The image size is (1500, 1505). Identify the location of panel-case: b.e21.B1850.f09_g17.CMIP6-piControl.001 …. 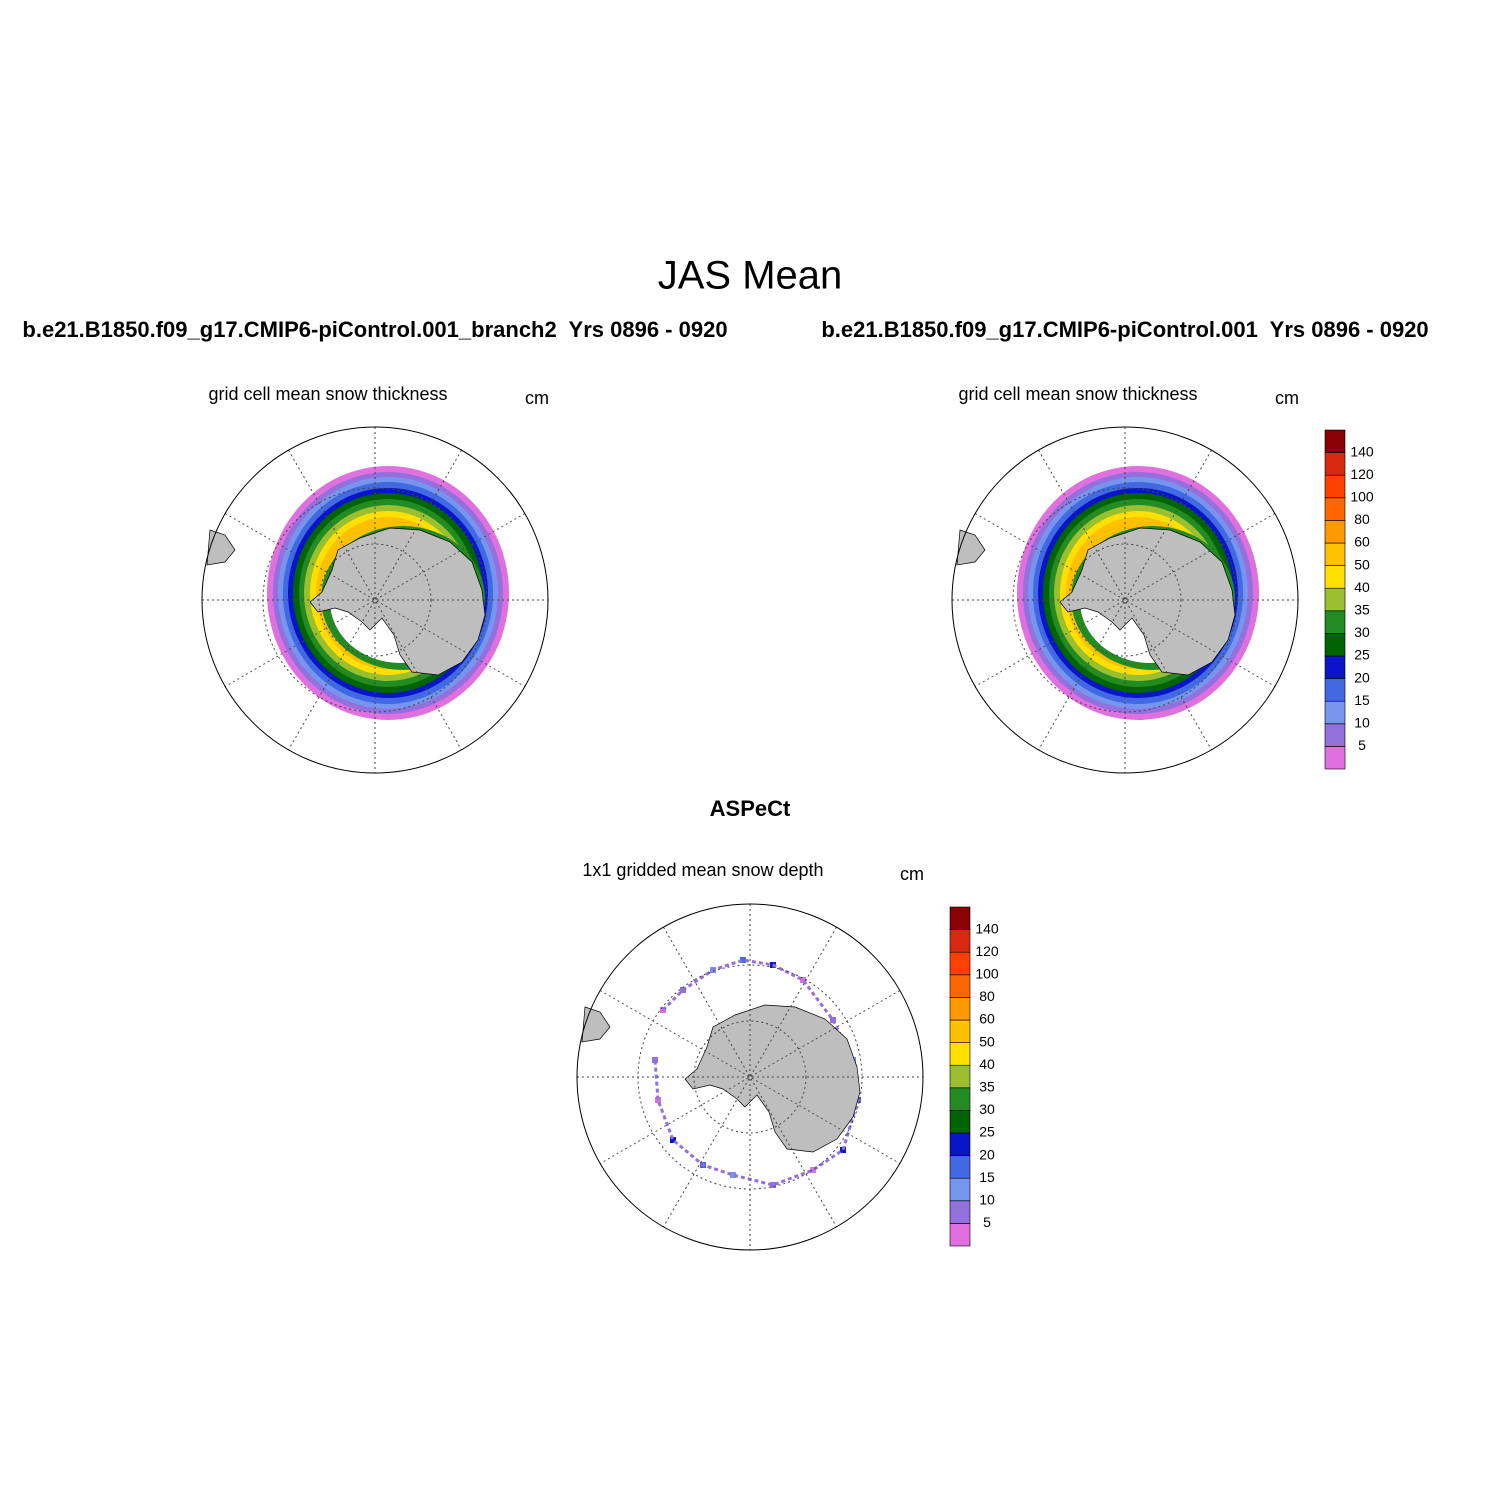
(1124, 329).